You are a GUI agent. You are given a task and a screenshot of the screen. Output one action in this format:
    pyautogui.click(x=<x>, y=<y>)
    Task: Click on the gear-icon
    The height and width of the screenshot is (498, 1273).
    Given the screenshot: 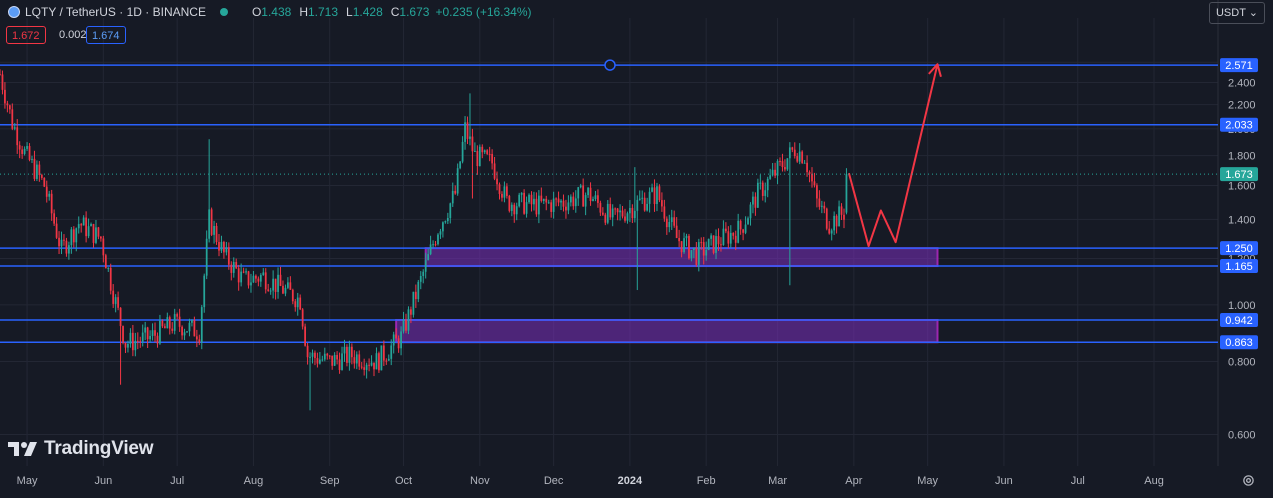 What is the action you would take?
    pyautogui.click(x=1248, y=480)
    